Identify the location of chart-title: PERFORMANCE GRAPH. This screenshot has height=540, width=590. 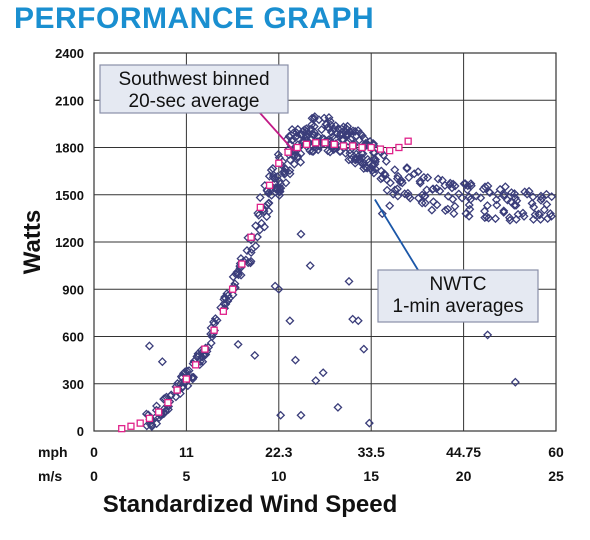
(194, 18).